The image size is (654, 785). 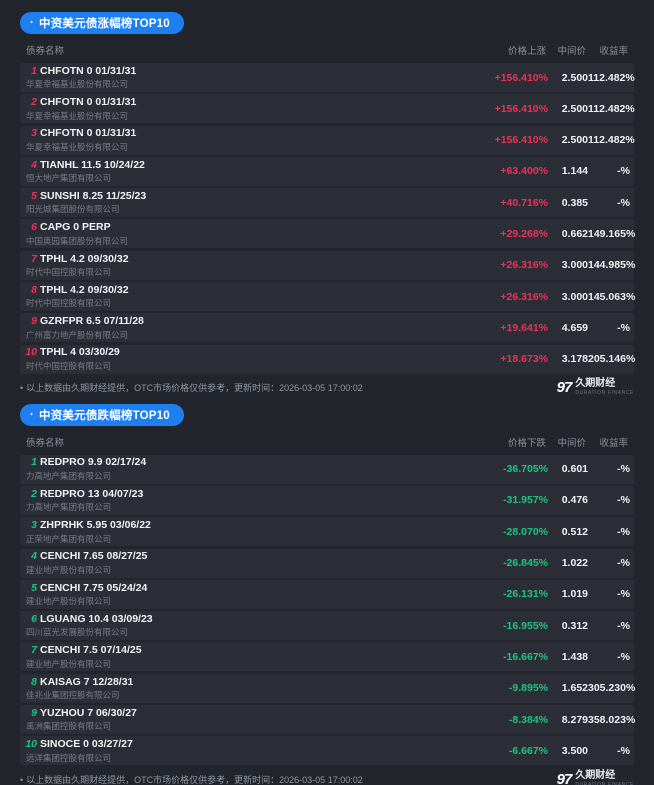 I want to click on logo-97-icon: 97, so click(x=564, y=388).